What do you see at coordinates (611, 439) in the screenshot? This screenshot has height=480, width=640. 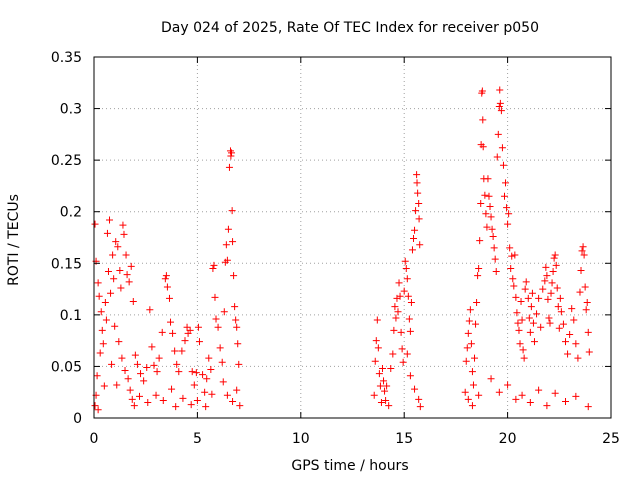 I see `x-tick-label: 25` at bounding box center [611, 439].